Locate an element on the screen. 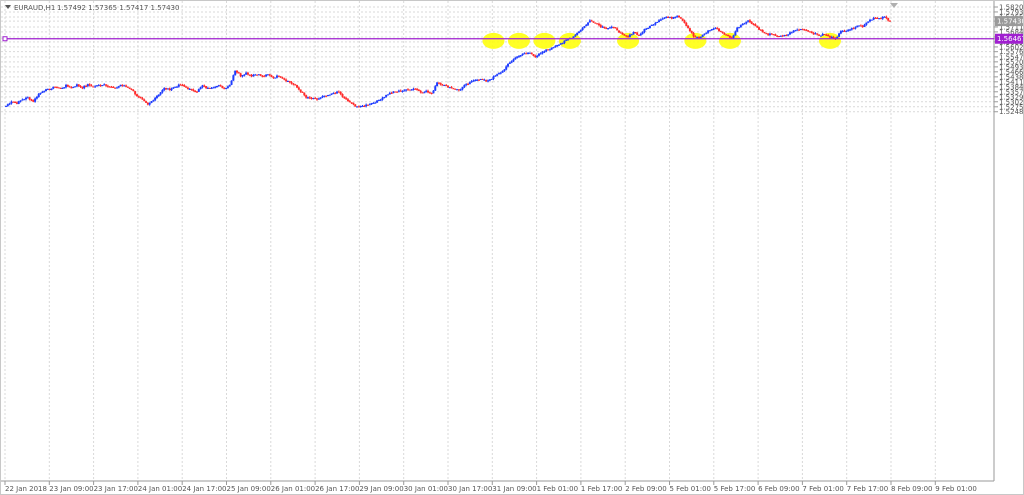 Image resolution: width=1024 pixels, height=495 pixels. horizontal-level: 1.56467 is located at coordinates (512, 38).